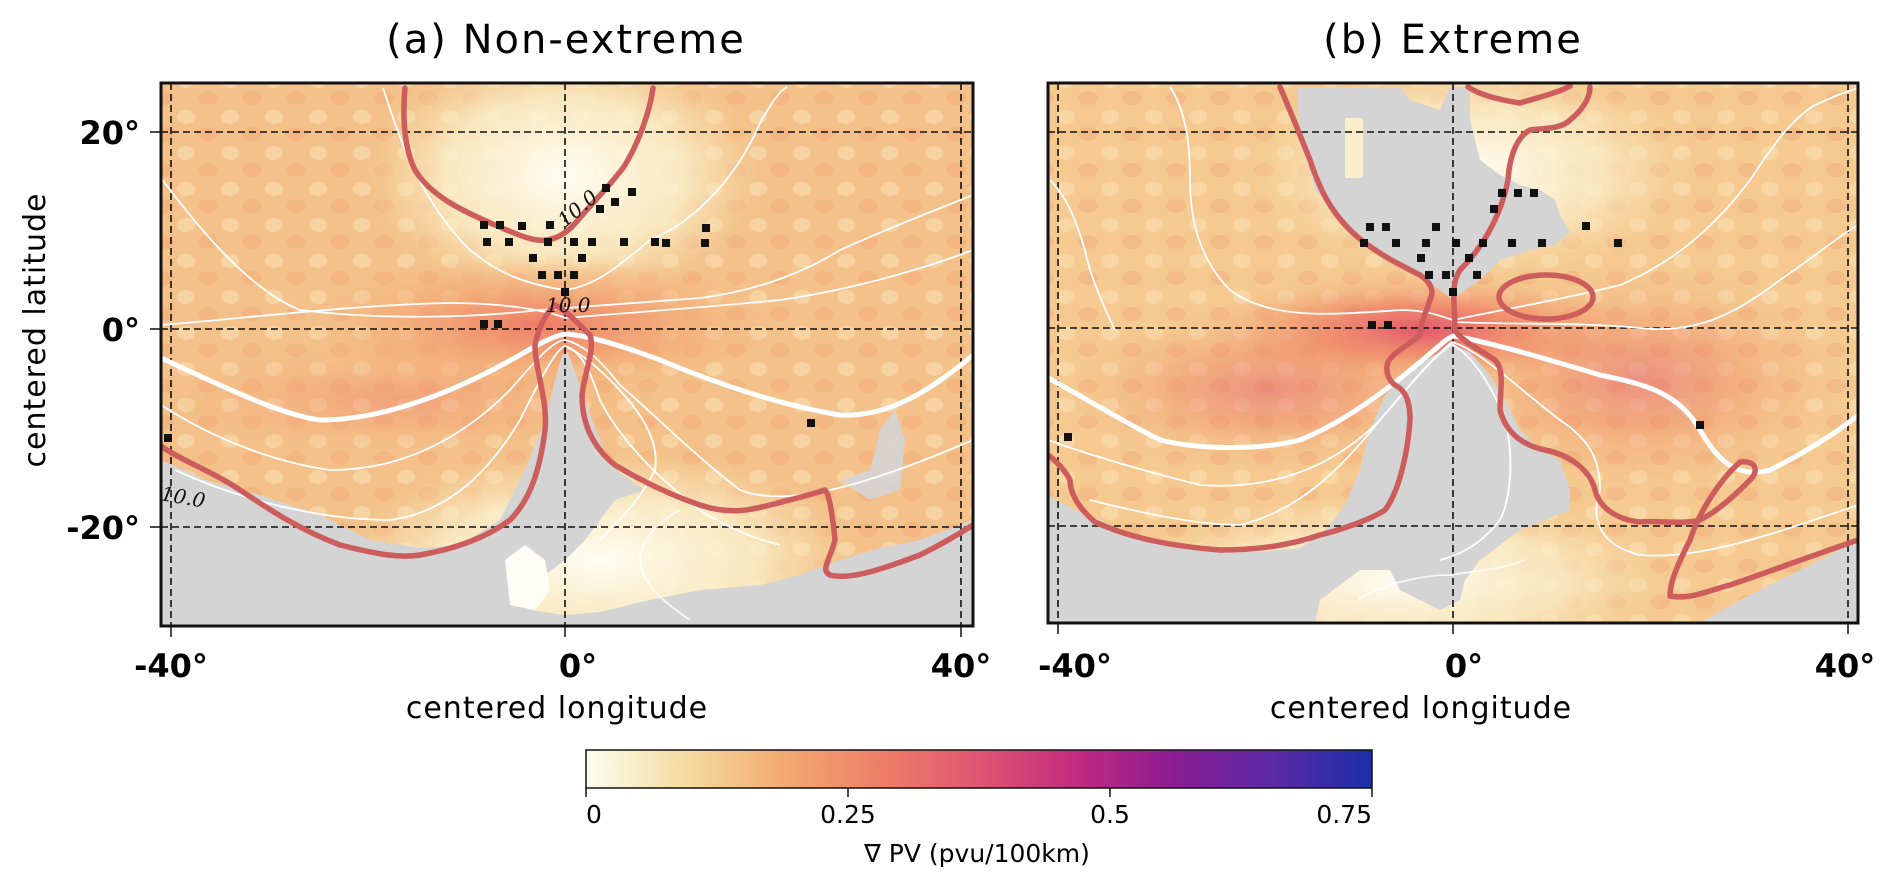  Describe the element at coordinates (171, 666) in the screenshot. I see `panel-a-xtick-label: -40°` at that location.